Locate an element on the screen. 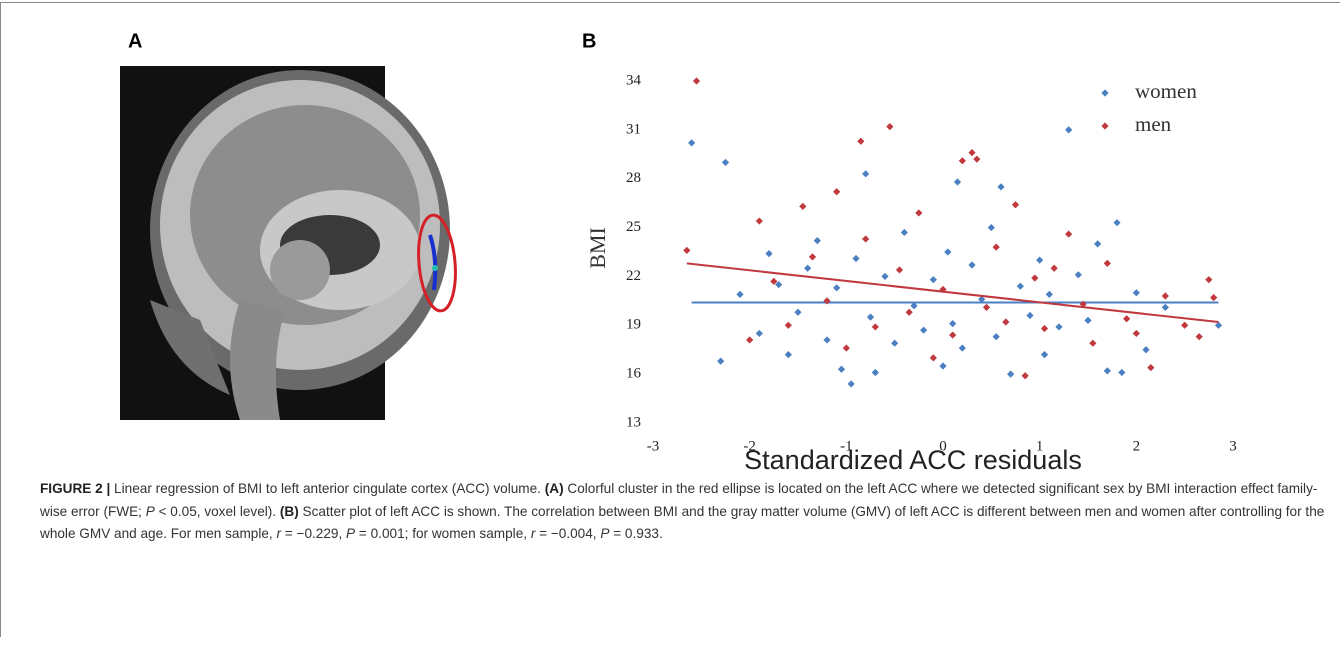 Image resolution: width=1341 pixels, height=646 pixels. caption-text: < 0.05, voxel level). is located at coordinates (217, 511).